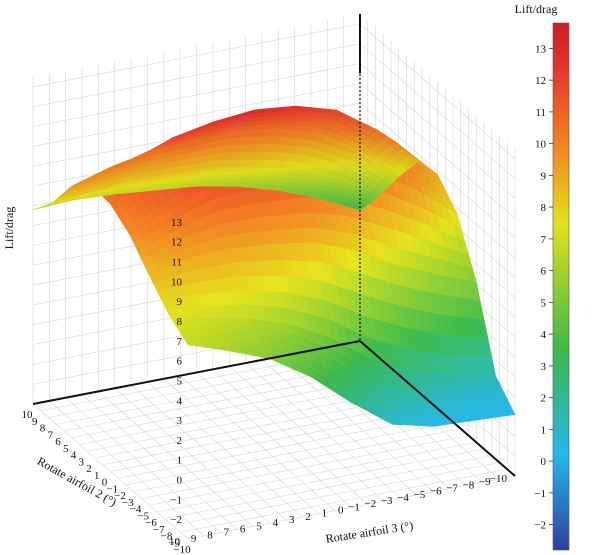  What do you see at coordinates (180, 441) in the screenshot?
I see `z-tick-label: 2` at bounding box center [180, 441].